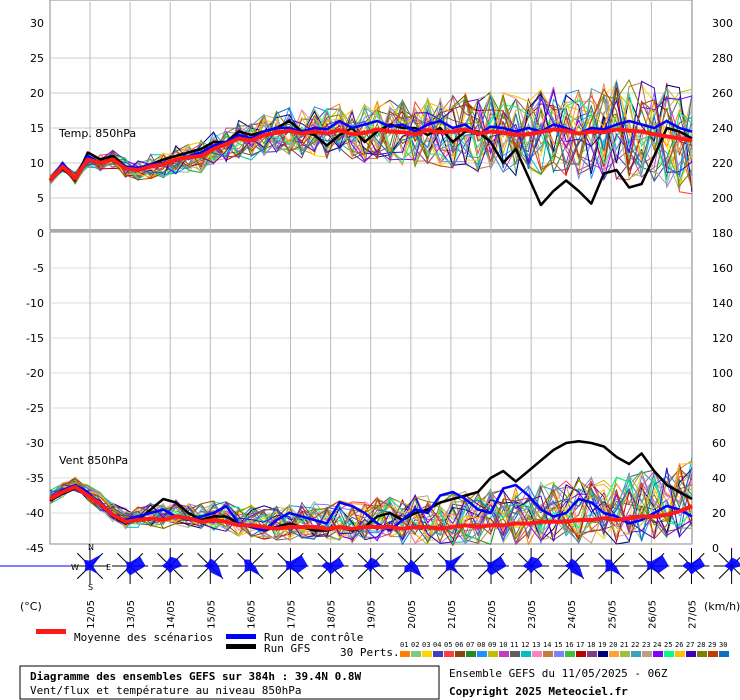 This screenshot has width=740, height=700. I want to click on date-label: 23/05, so click(532, 614).